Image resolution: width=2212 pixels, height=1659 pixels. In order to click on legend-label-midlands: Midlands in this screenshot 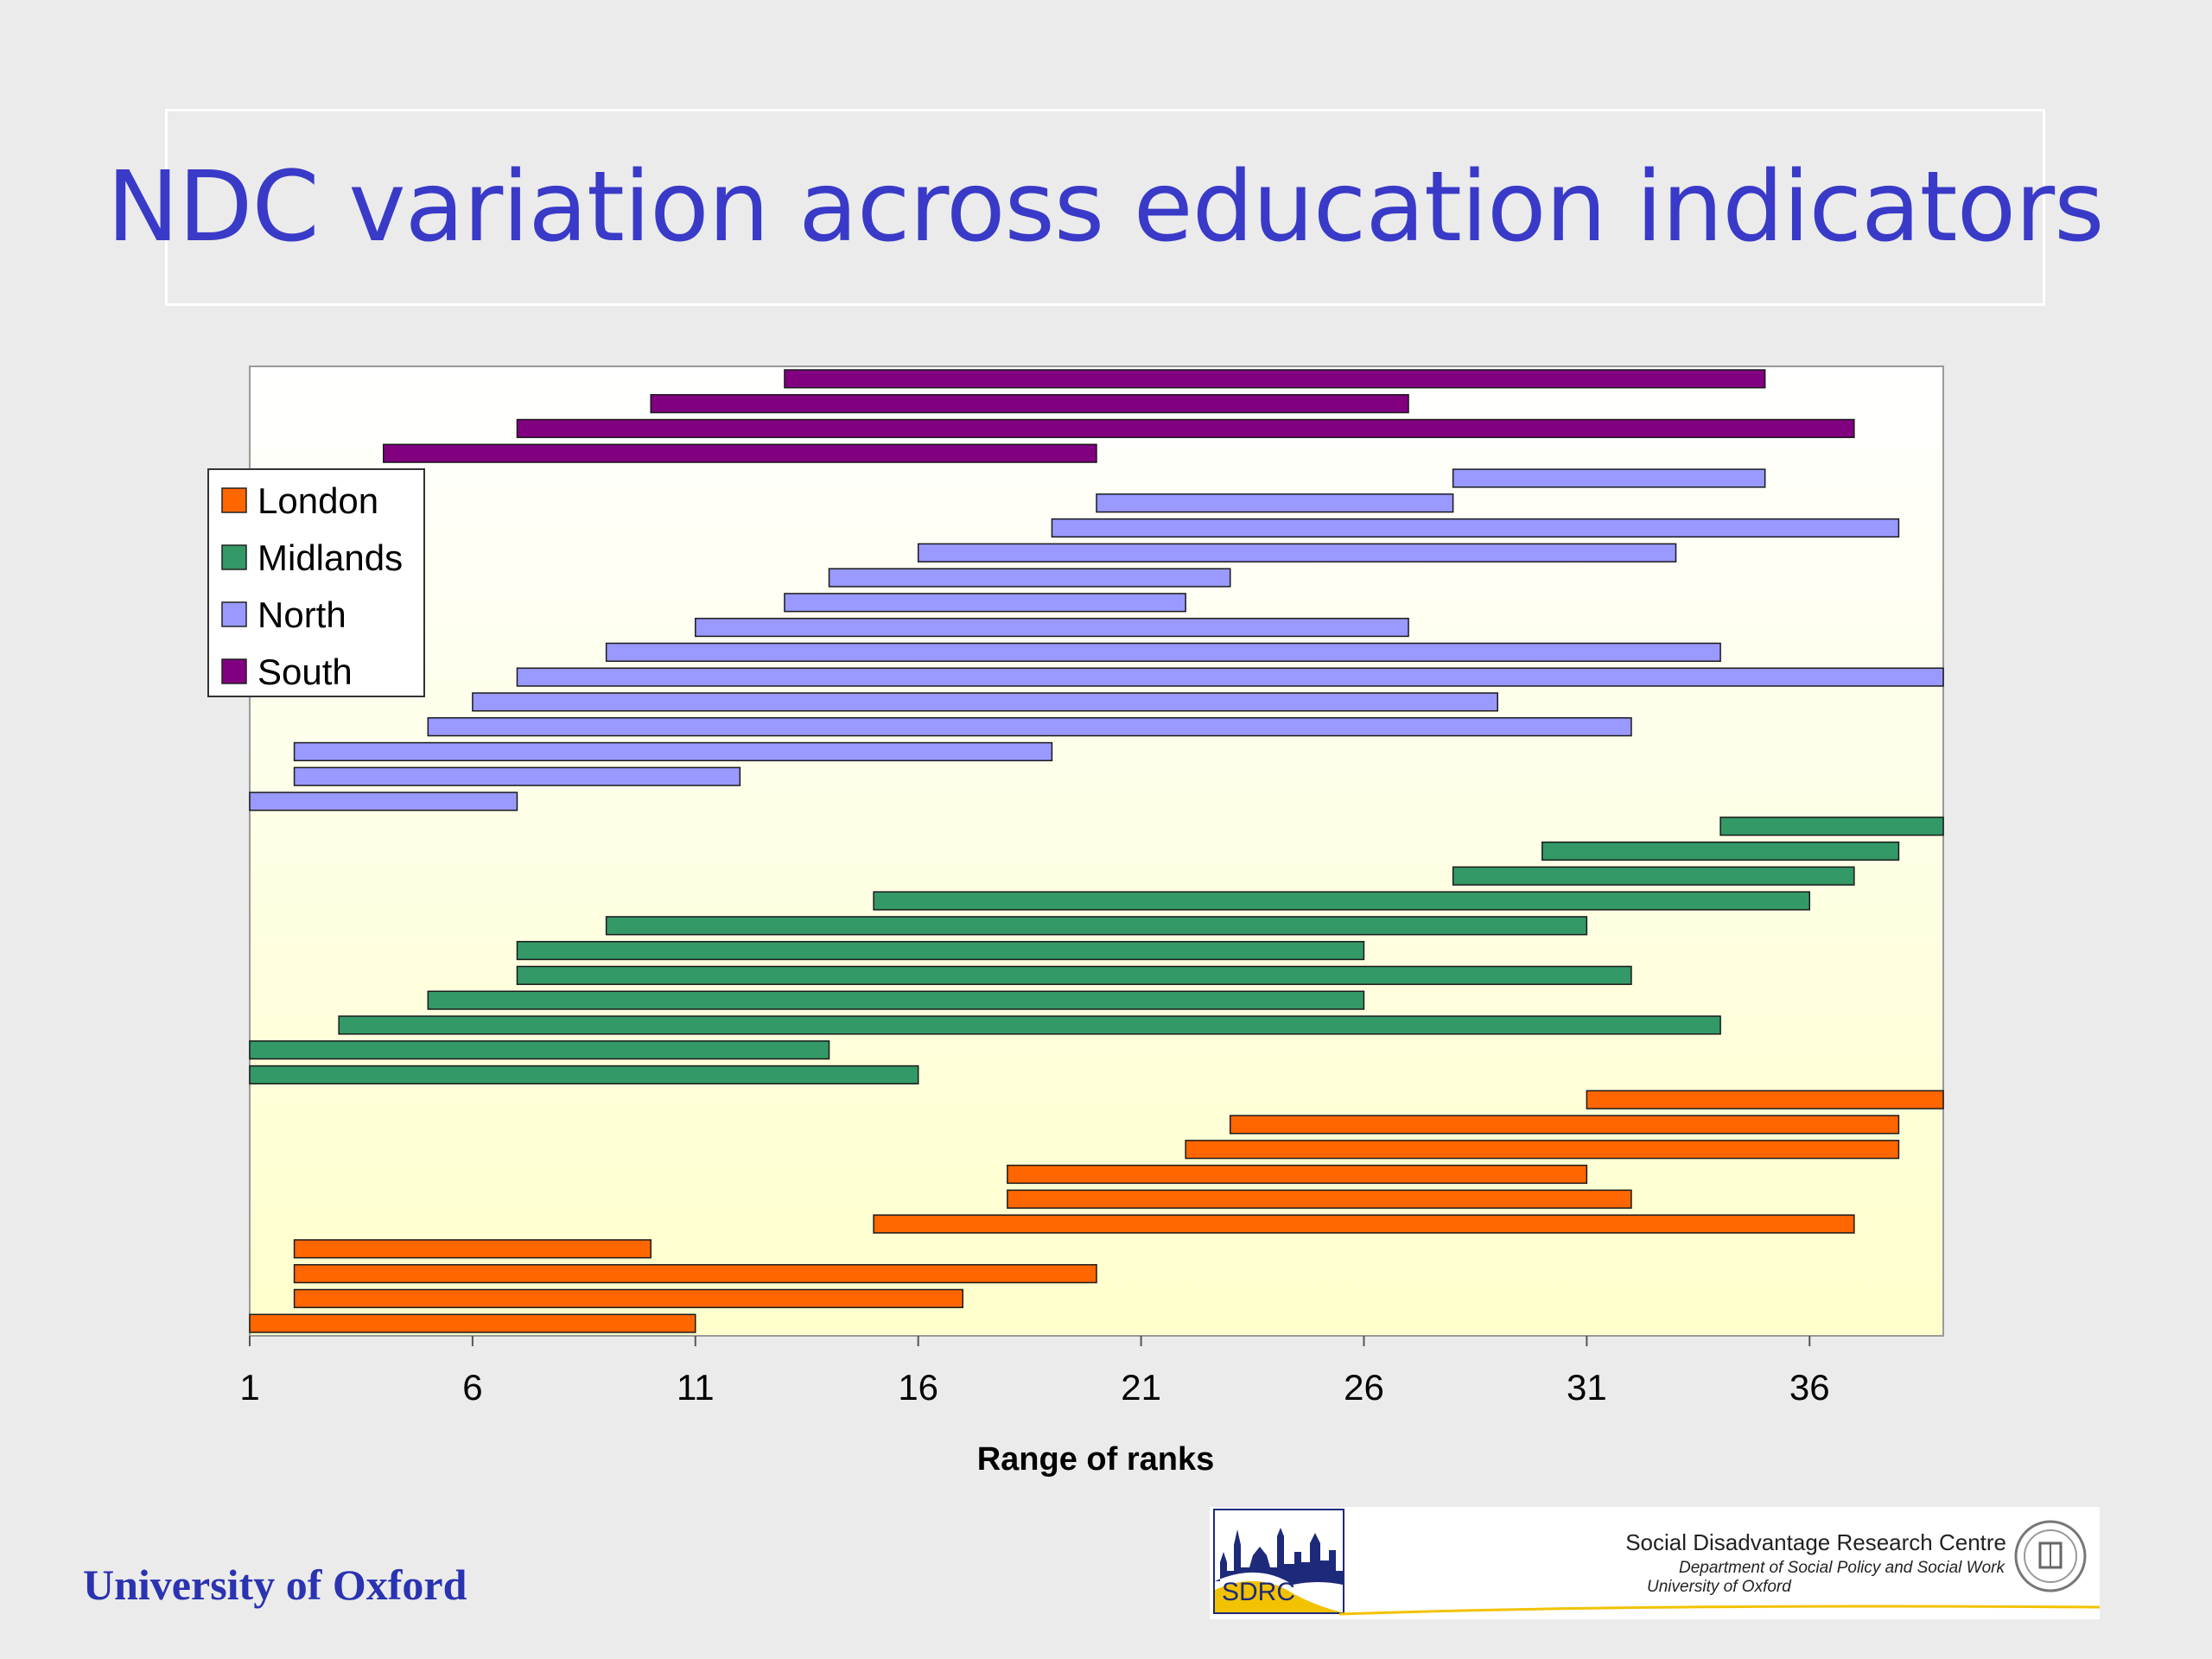, I will do `click(330, 557)`.